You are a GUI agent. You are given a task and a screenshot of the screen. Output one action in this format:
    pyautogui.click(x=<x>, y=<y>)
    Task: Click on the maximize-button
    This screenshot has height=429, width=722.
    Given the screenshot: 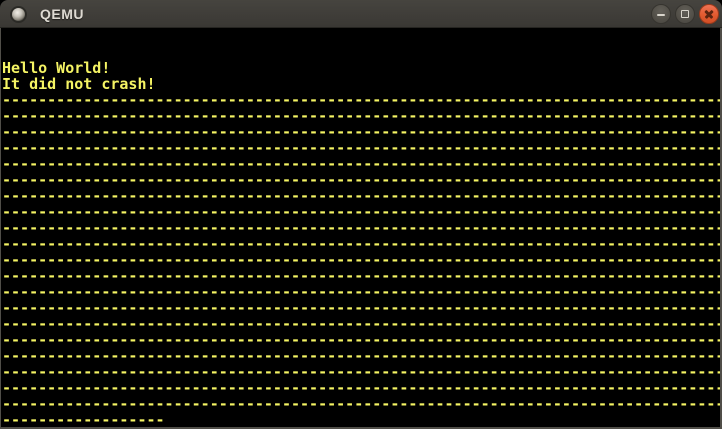 What is the action you would take?
    pyautogui.click(x=685, y=14)
    